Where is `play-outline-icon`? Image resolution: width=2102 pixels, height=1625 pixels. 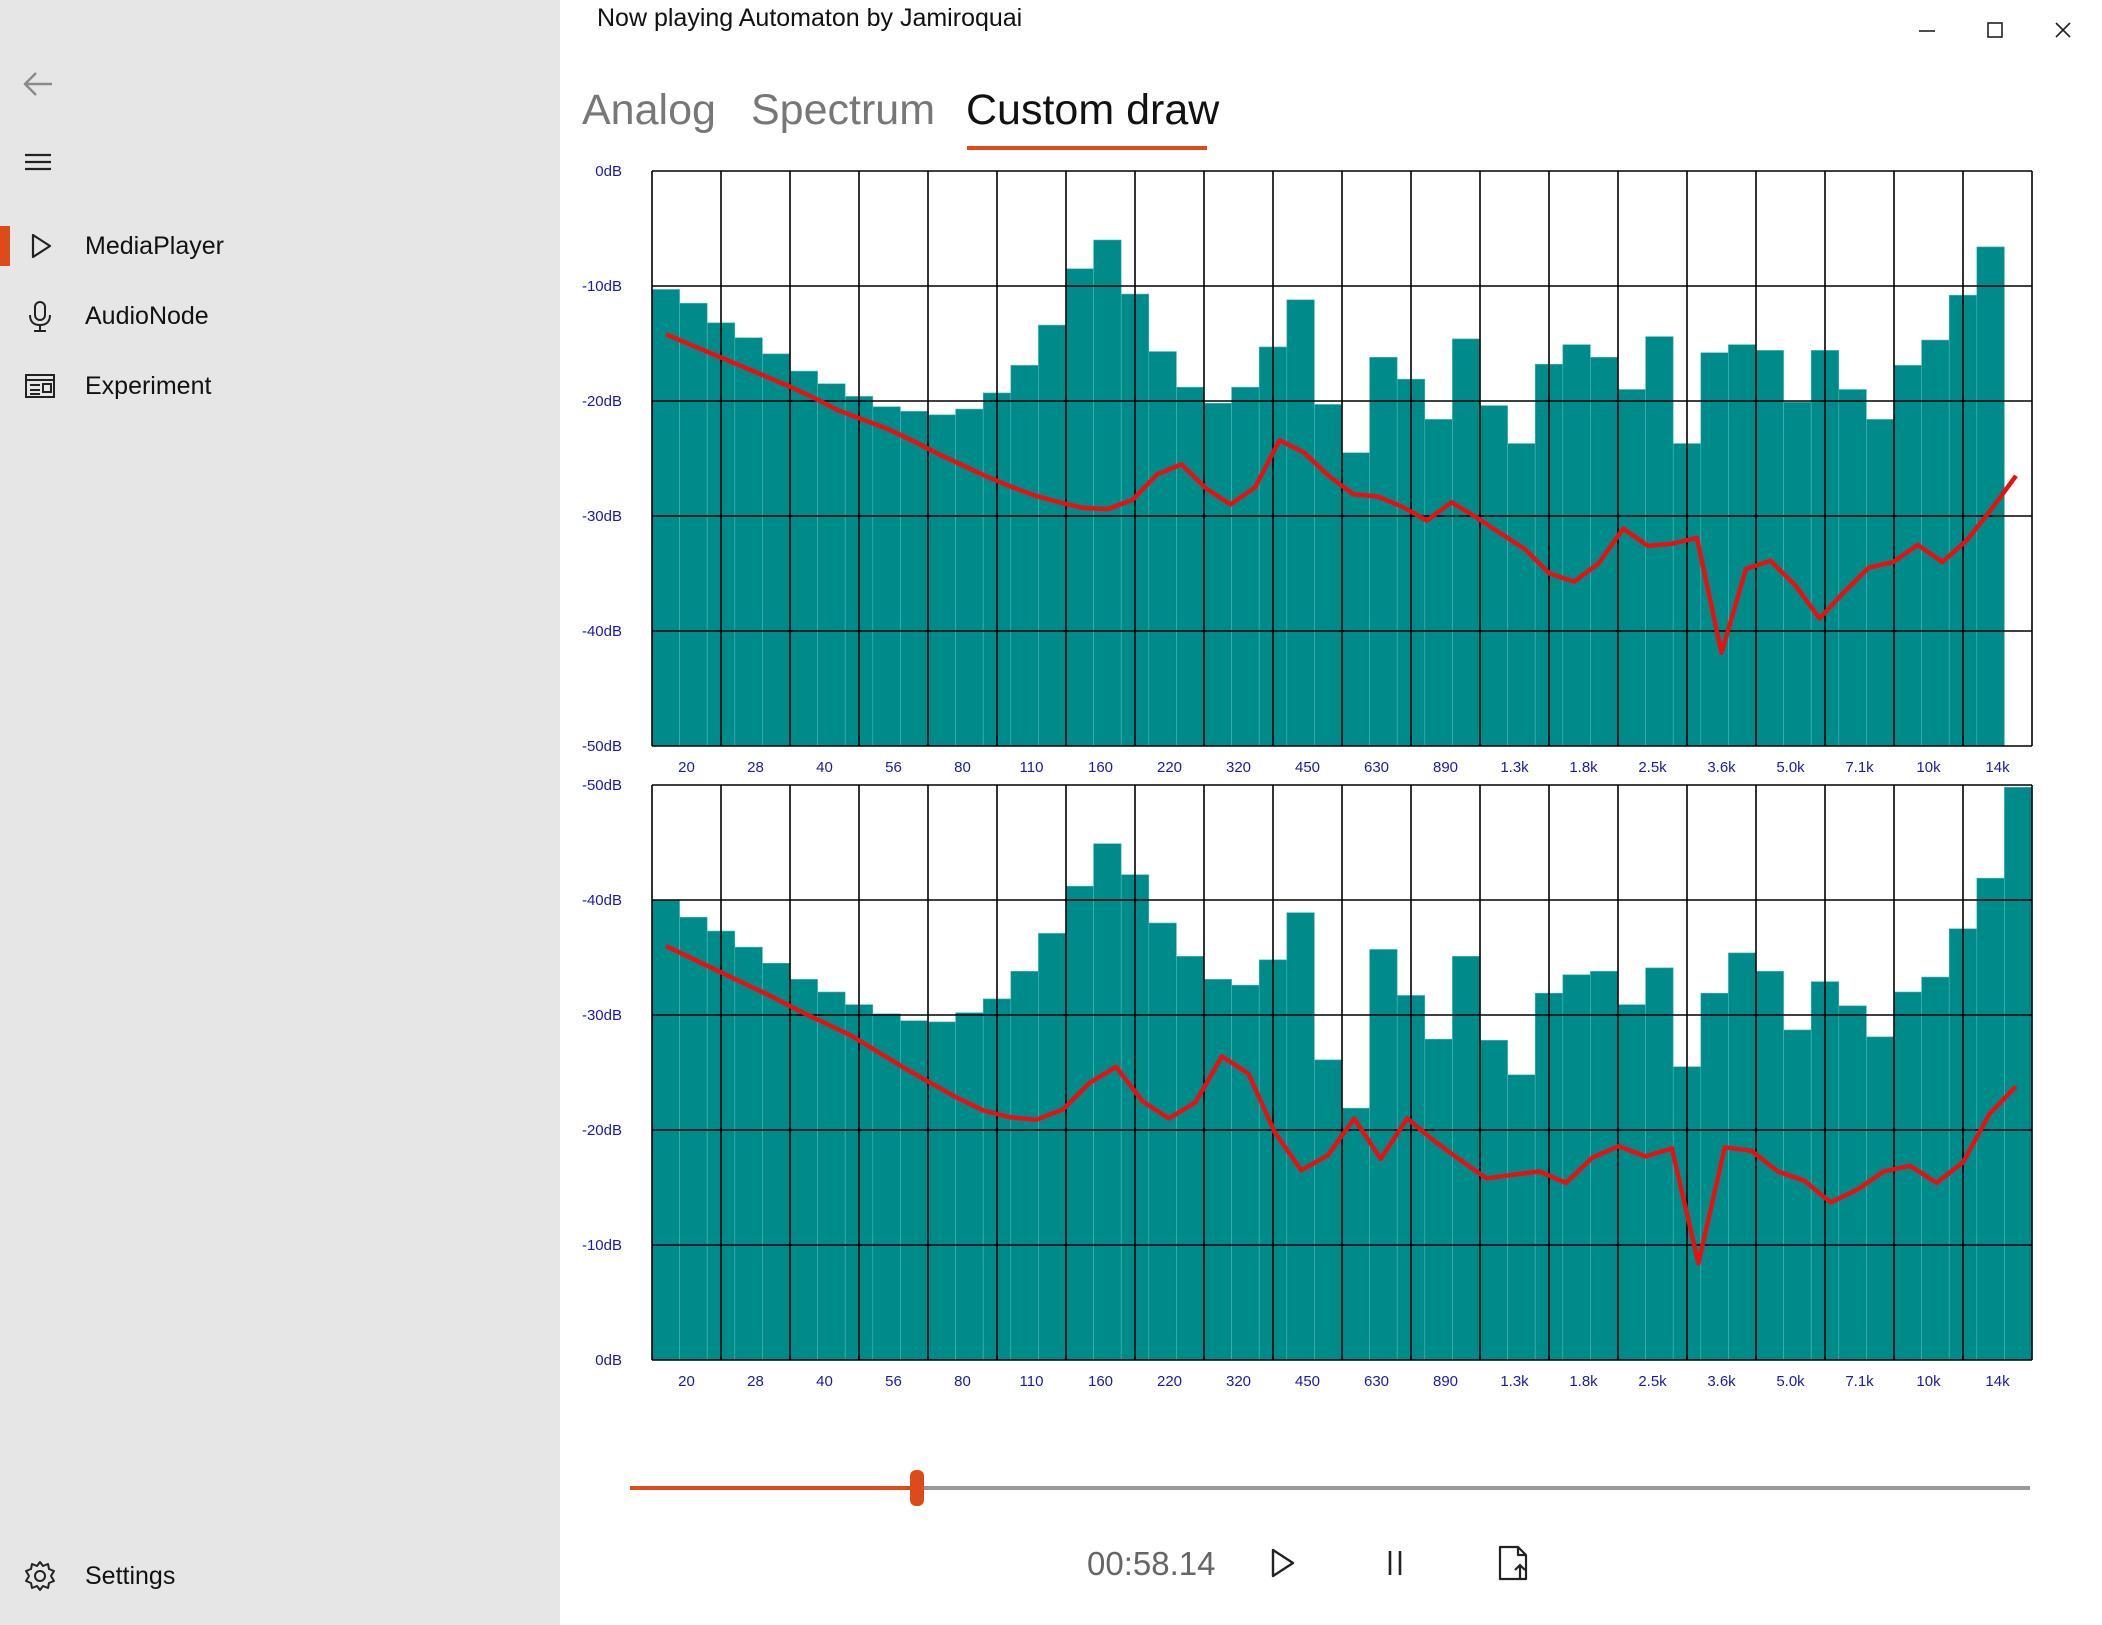 play-outline-icon is located at coordinates (41, 246).